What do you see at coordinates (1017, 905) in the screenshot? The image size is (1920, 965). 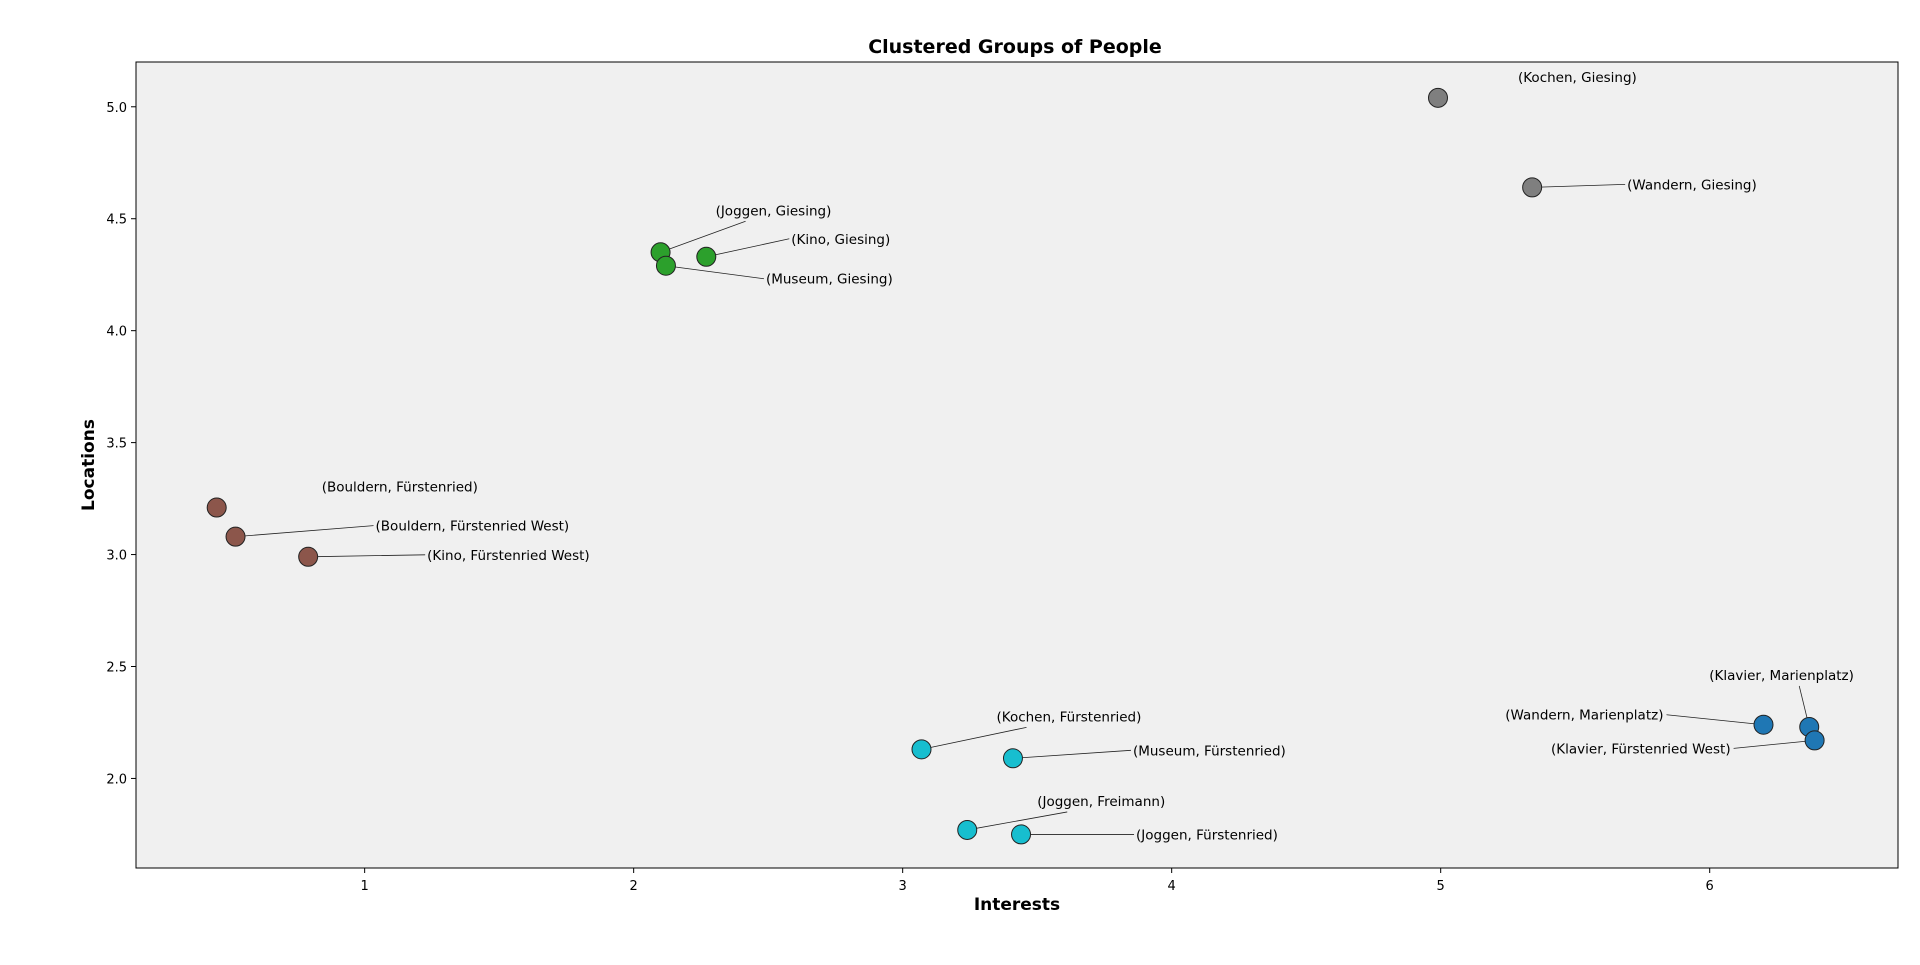 I see `x-axis-title: Interests` at bounding box center [1017, 905].